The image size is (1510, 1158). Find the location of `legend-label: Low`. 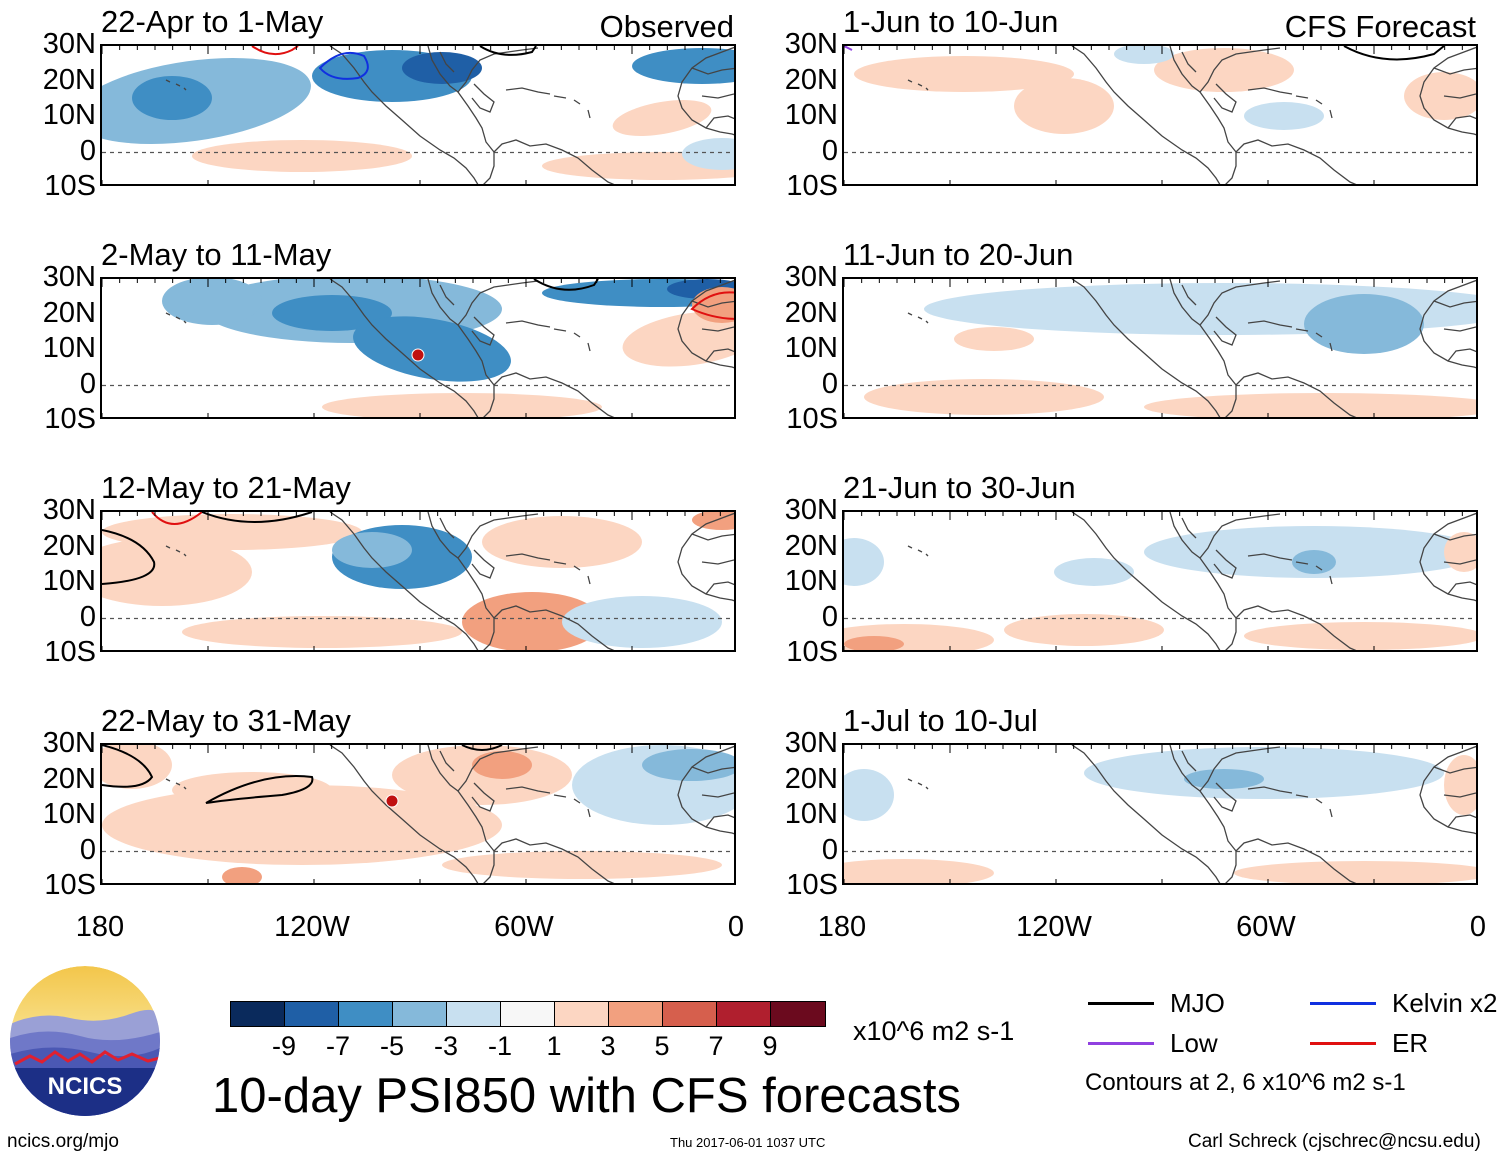

legend-label: Low is located at coordinates (1194, 1043).